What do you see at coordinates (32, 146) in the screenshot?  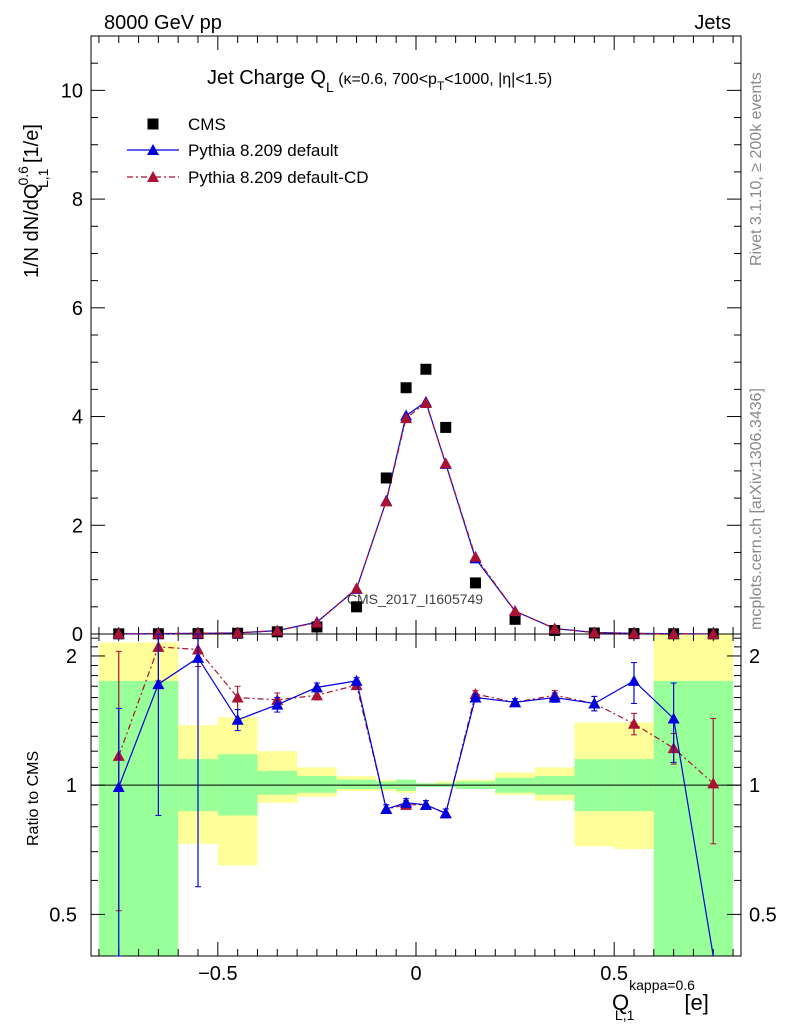 I see `ylabel-unit: [1/e]` at bounding box center [32, 146].